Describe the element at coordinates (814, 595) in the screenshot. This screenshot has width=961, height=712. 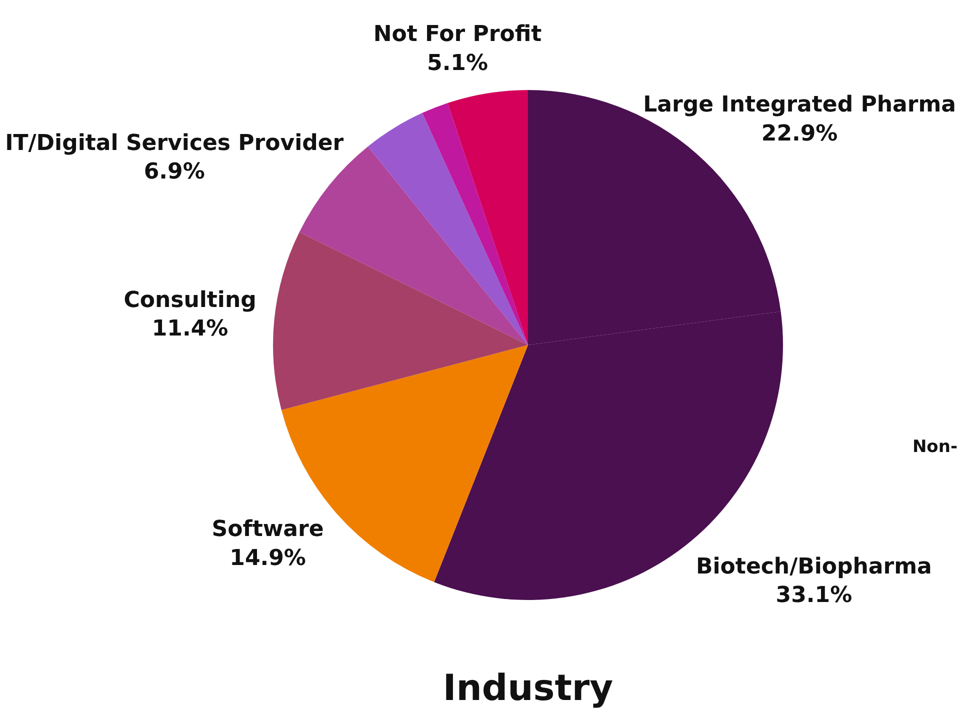
I see `data-label: 33.1%` at that location.